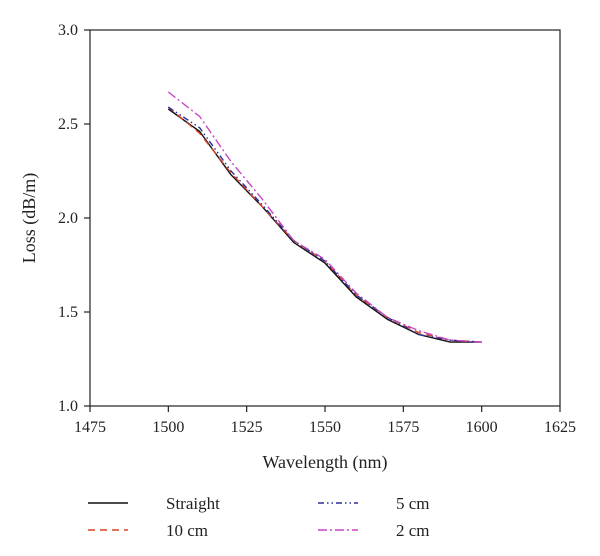 This screenshot has width=600, height=556. Describe the element at coordinates (168, 427) in the screenshot. I see `x-tick-label: 1500` at that location.